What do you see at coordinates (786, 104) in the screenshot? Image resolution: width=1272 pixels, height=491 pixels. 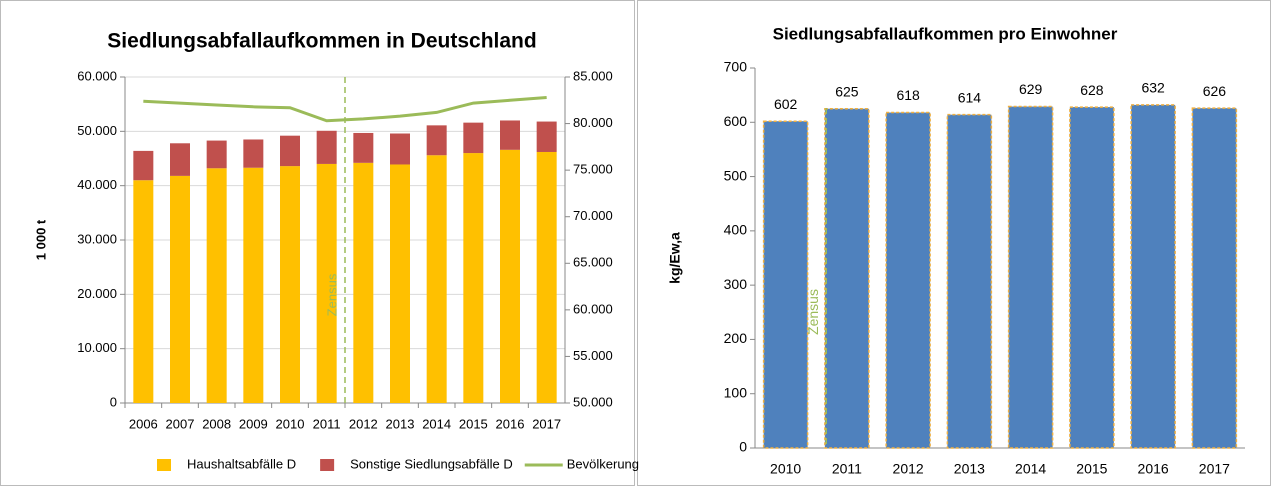 I see `data-label: 602` at bounding box center [786, 104].